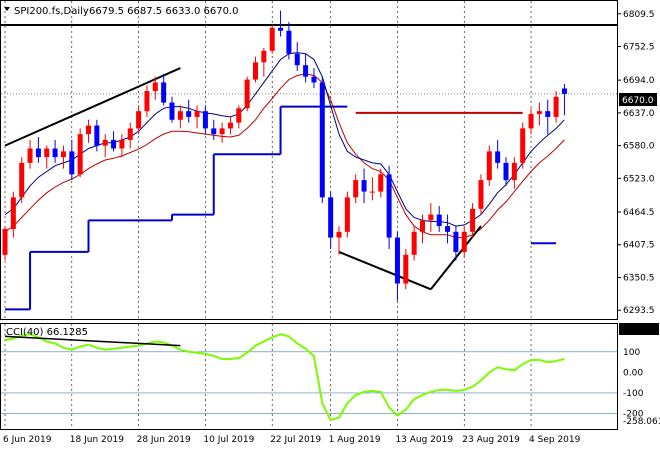 Image resolution: width=660 pixels, height=450 pixels. I want to click on date-tick-label: 10 Jul 2019, so click(228, 440).